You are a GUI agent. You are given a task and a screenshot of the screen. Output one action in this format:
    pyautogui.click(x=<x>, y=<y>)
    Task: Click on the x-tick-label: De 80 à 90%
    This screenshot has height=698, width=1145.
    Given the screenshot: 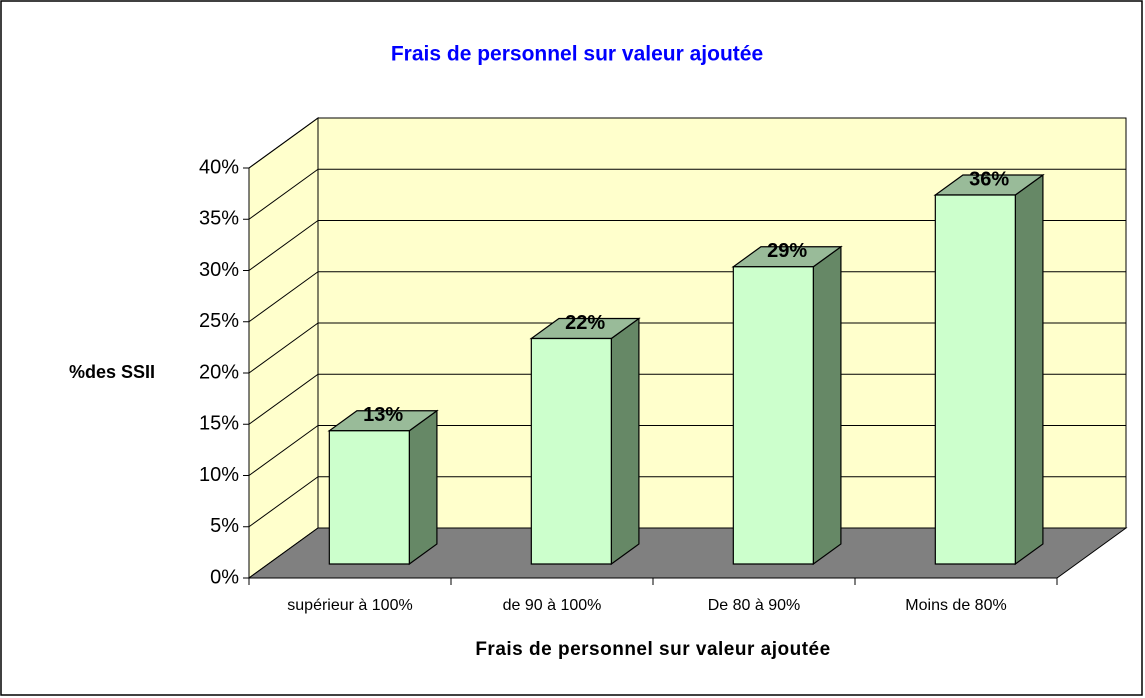 What is the action you would take?
    pyautogui.click(x=754, y=605)
    